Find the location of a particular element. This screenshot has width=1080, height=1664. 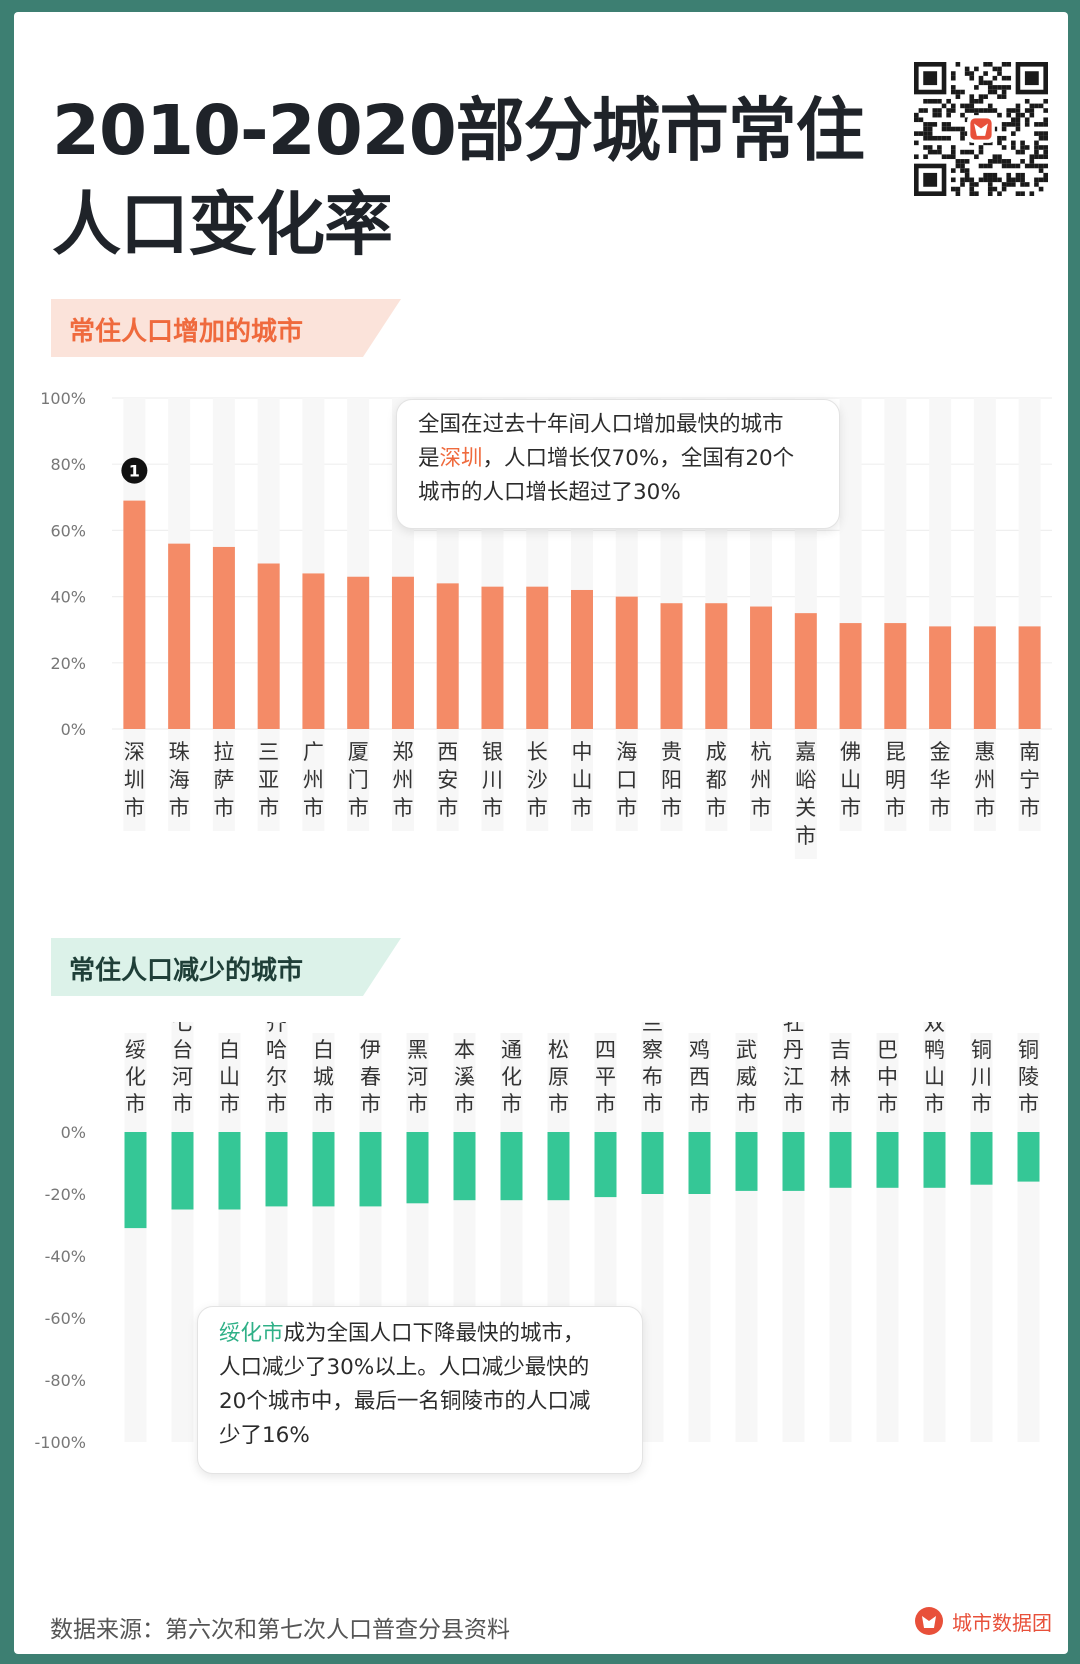

x-tick-label: 南 is located at coordinates (1029, 752).